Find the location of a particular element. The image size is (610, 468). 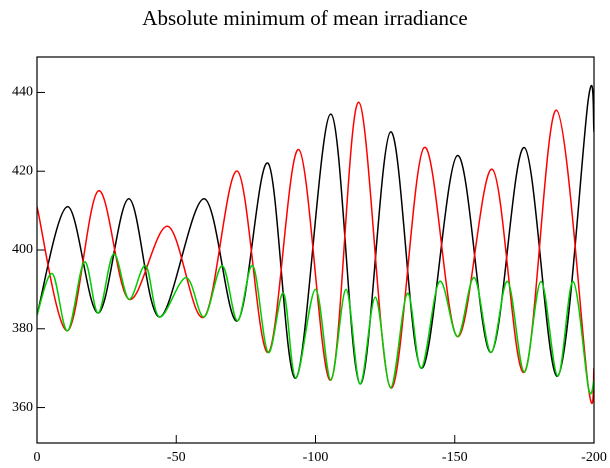

y-tick-label: 380 is located at coordinates (22, 328).